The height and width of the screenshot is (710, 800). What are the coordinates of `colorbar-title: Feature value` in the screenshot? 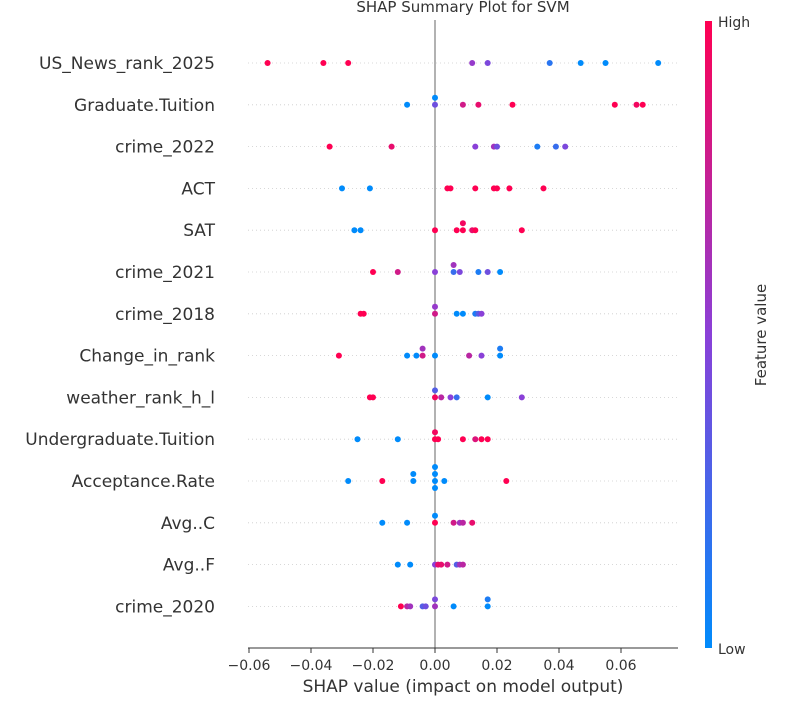 It's located at (761, 335).